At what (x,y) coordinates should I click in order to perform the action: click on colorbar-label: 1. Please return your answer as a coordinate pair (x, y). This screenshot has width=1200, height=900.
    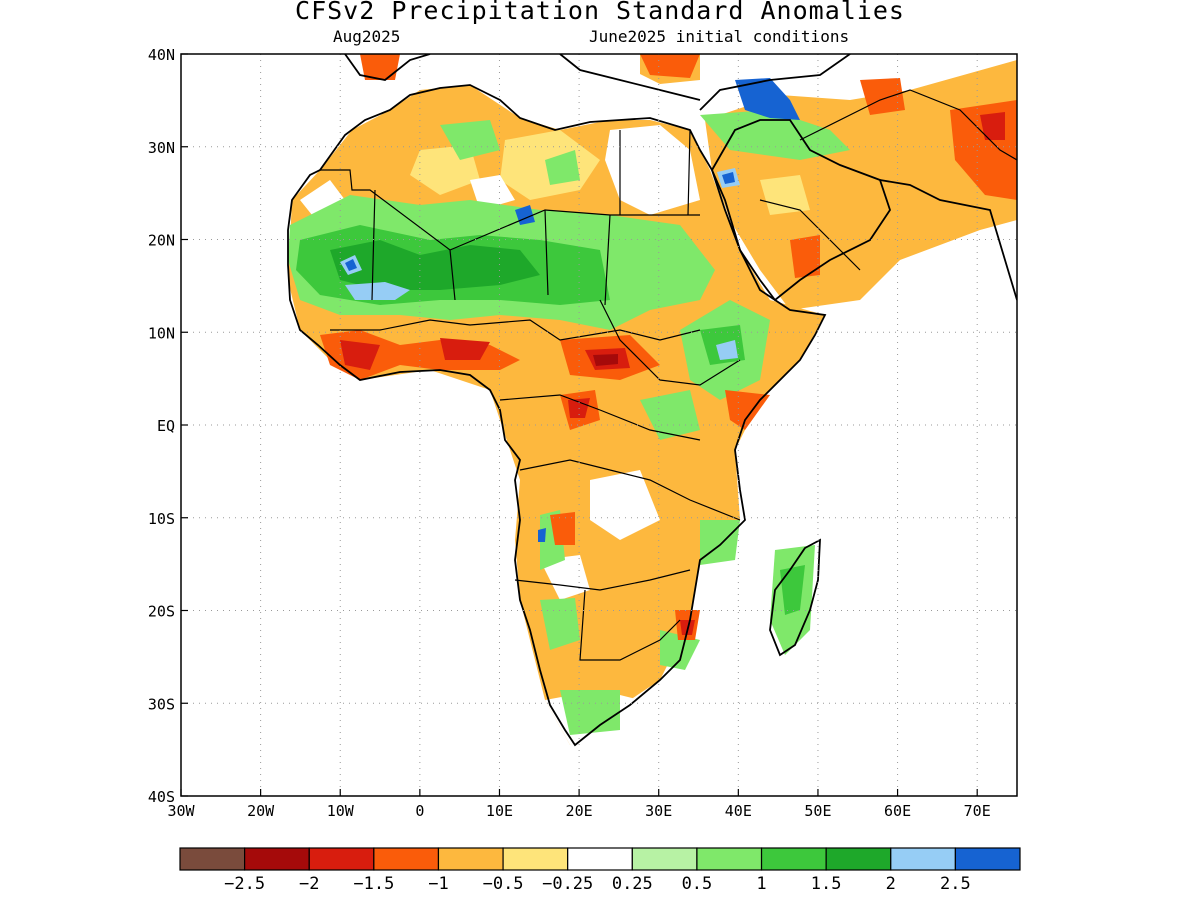
    Looking at the image, I should click on (761, 884).